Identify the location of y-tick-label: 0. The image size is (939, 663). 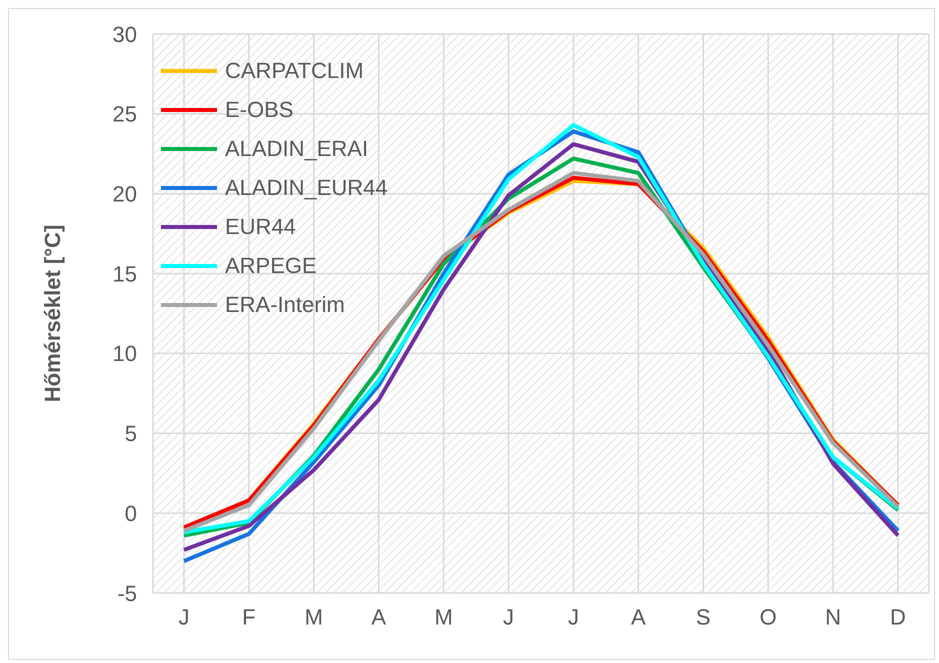
(130, 513).